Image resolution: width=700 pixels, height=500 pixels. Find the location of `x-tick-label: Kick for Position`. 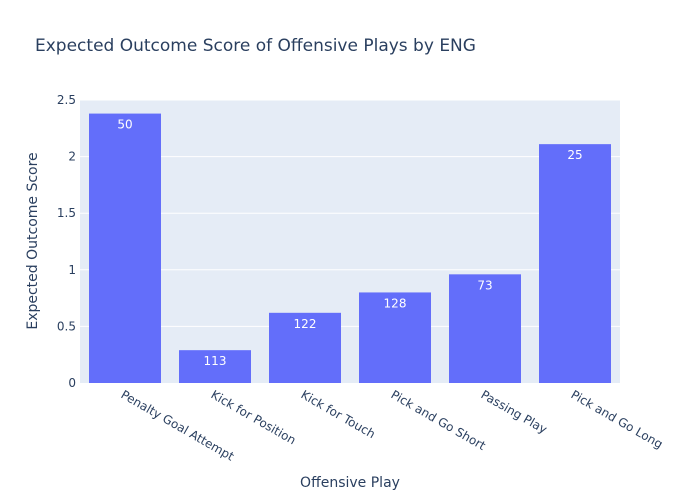

x-tick-label: Kick for Position is located at coordinates (254, 417).